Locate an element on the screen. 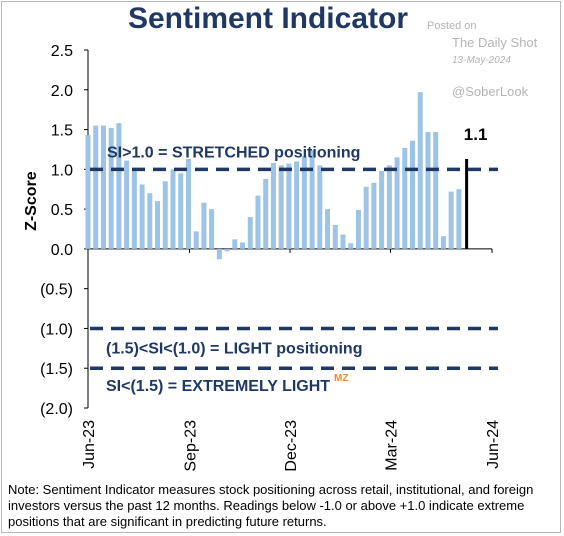 The image size is (564, 536). y-tick-label: 1.0 is located at coordinates (62, 170).